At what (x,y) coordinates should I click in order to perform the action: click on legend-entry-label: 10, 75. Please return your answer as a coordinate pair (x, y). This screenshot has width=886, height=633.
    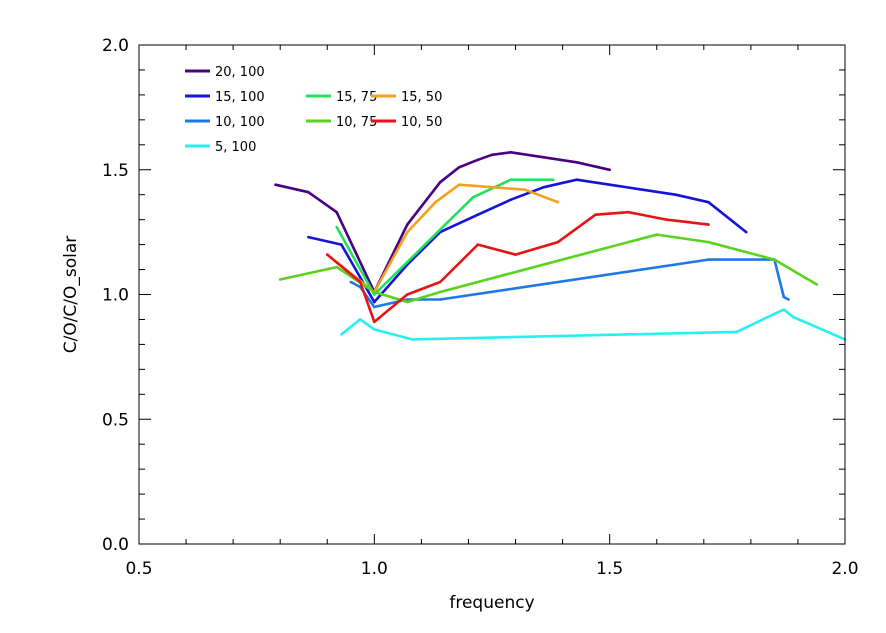
    Looking at the image, I should click on (356, 122).